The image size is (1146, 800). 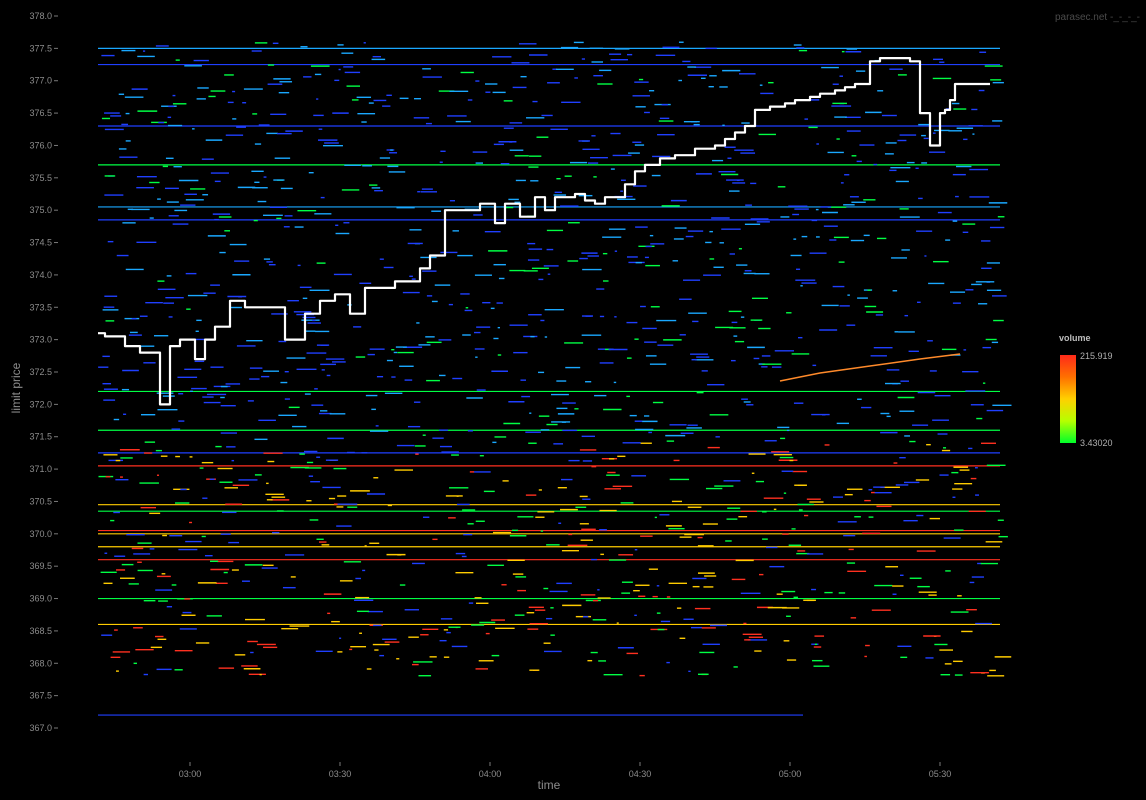 I want to click on x-tick-label: 03:00, so click(x=190, y=774).